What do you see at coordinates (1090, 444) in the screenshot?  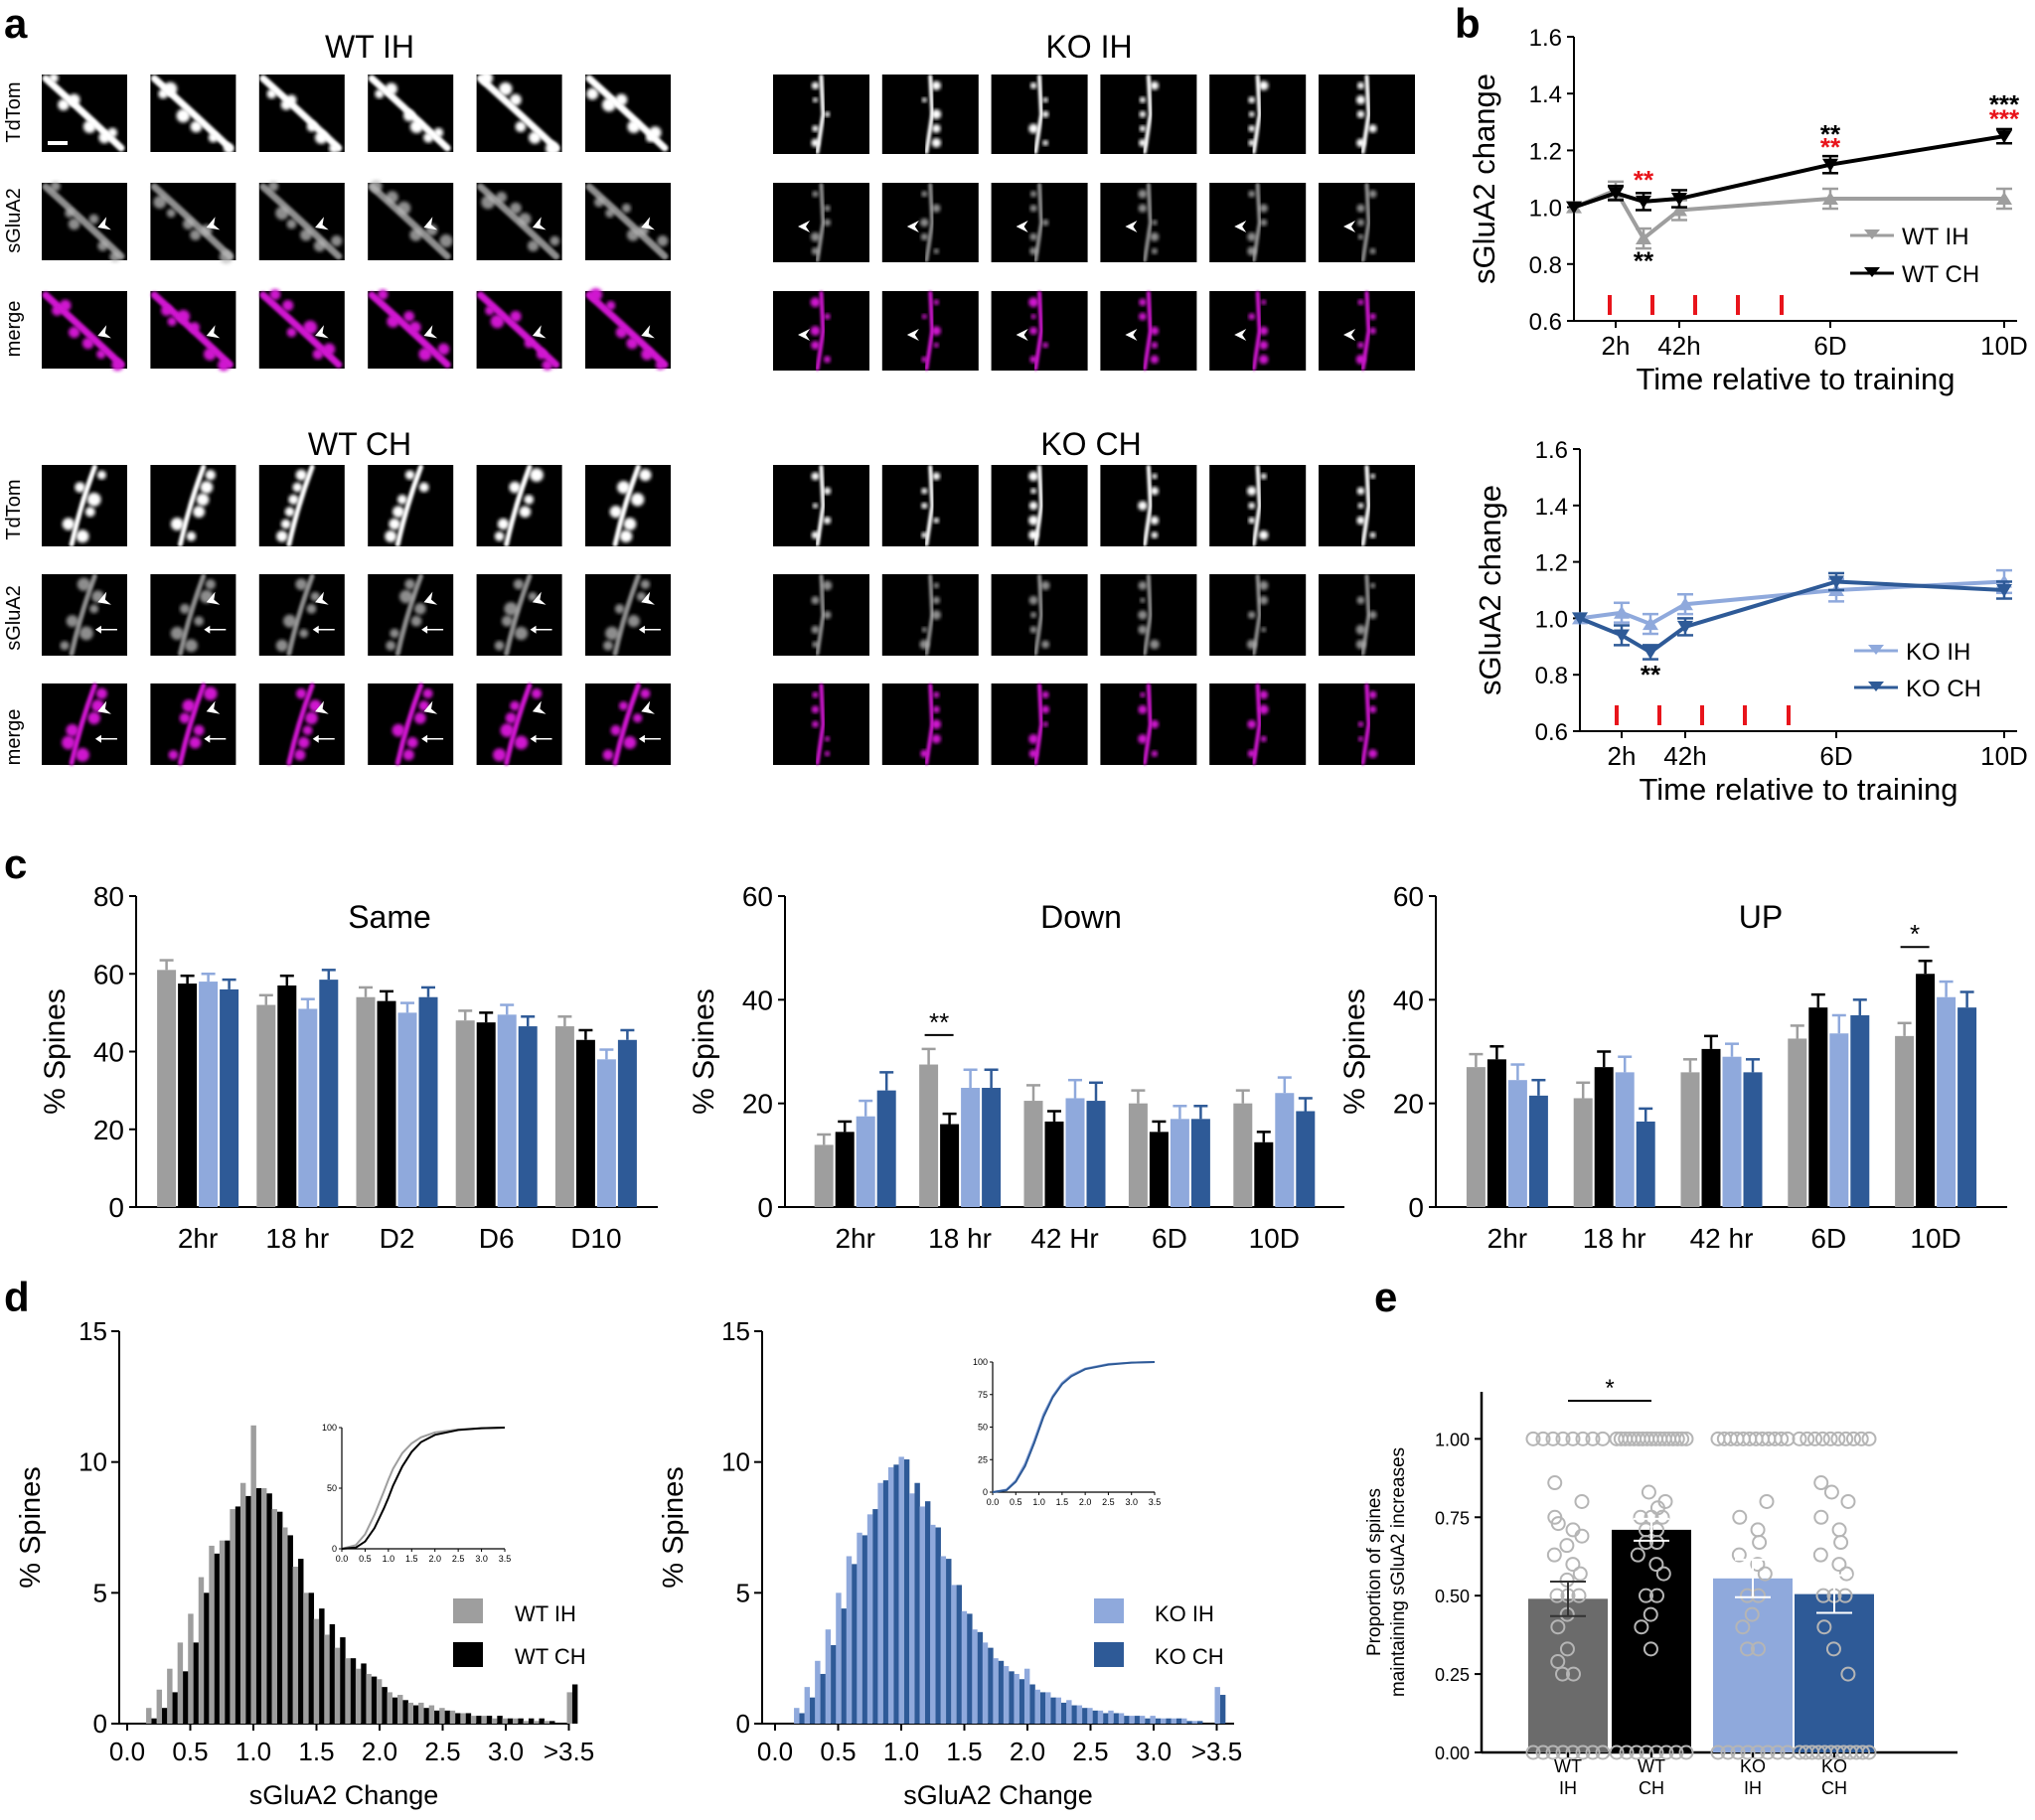 I see `group-title-ko-ch: KO CH` at bounding box center [1090, 444].